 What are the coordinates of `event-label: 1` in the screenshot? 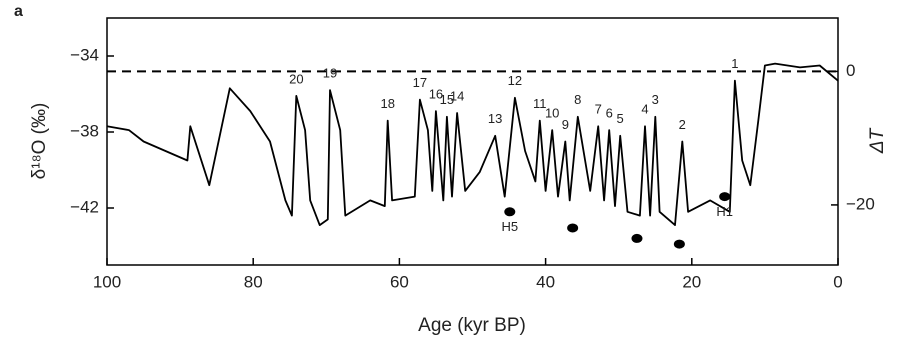 It's located at (734, 63).